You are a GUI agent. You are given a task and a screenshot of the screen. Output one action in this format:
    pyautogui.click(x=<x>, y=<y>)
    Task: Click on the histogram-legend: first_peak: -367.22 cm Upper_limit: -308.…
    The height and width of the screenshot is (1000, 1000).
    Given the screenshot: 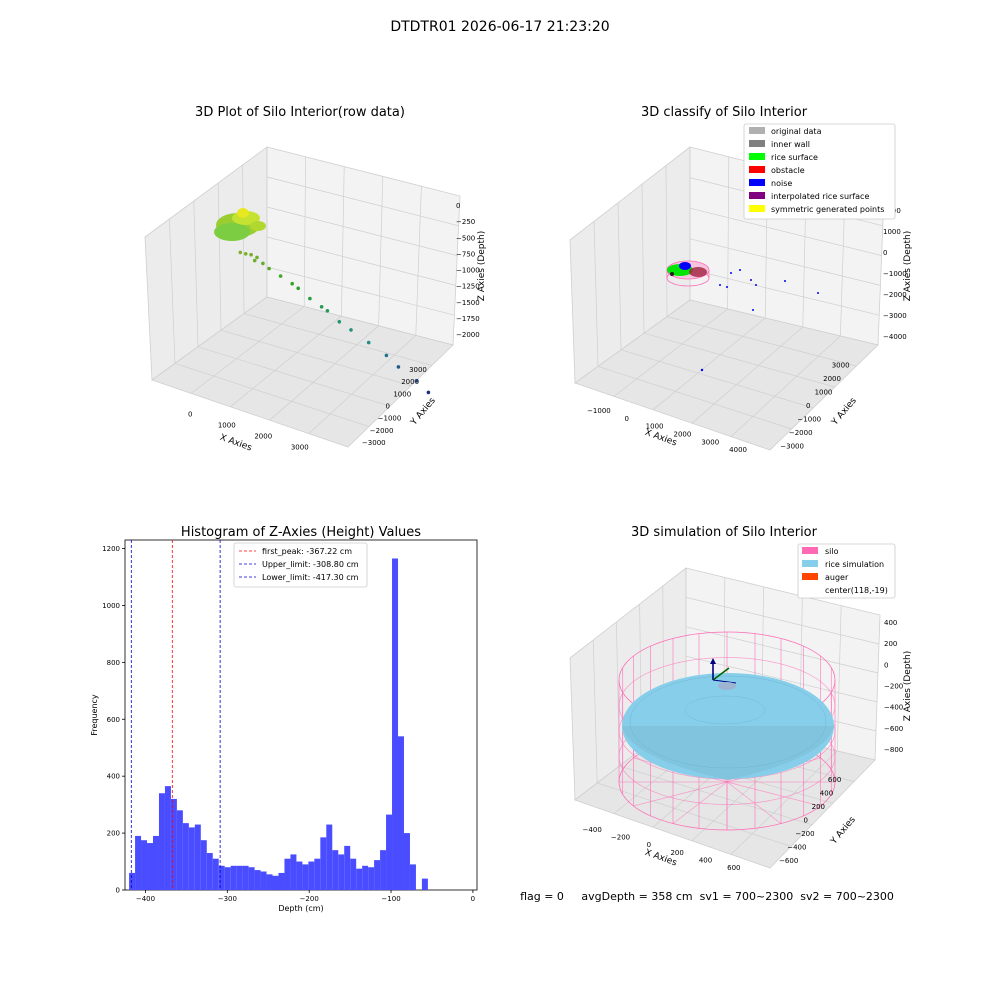 What is the action you would take?
    pyautogui.click(x=300, y=565)
    